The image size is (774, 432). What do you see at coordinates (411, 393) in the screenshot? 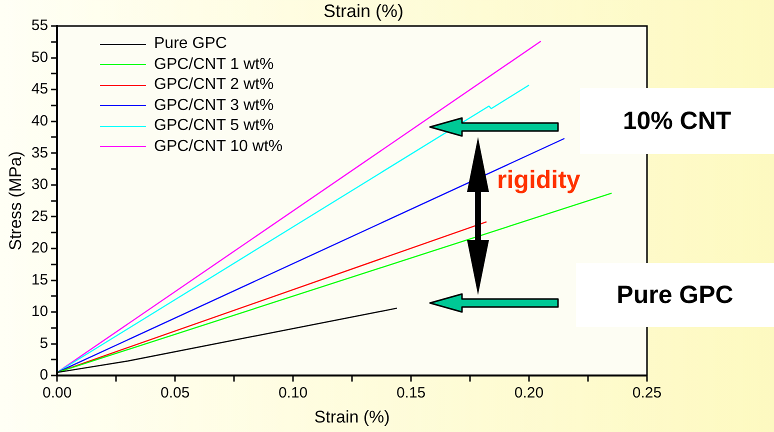
I see `x-tick-label: 0.15` at bounding box center [411, 393].